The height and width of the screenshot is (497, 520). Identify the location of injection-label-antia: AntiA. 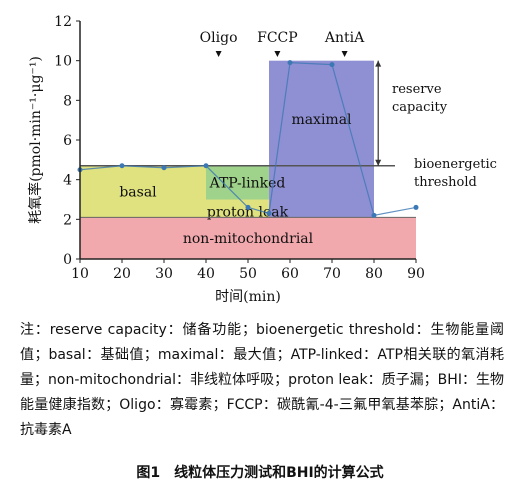
(344, 38).